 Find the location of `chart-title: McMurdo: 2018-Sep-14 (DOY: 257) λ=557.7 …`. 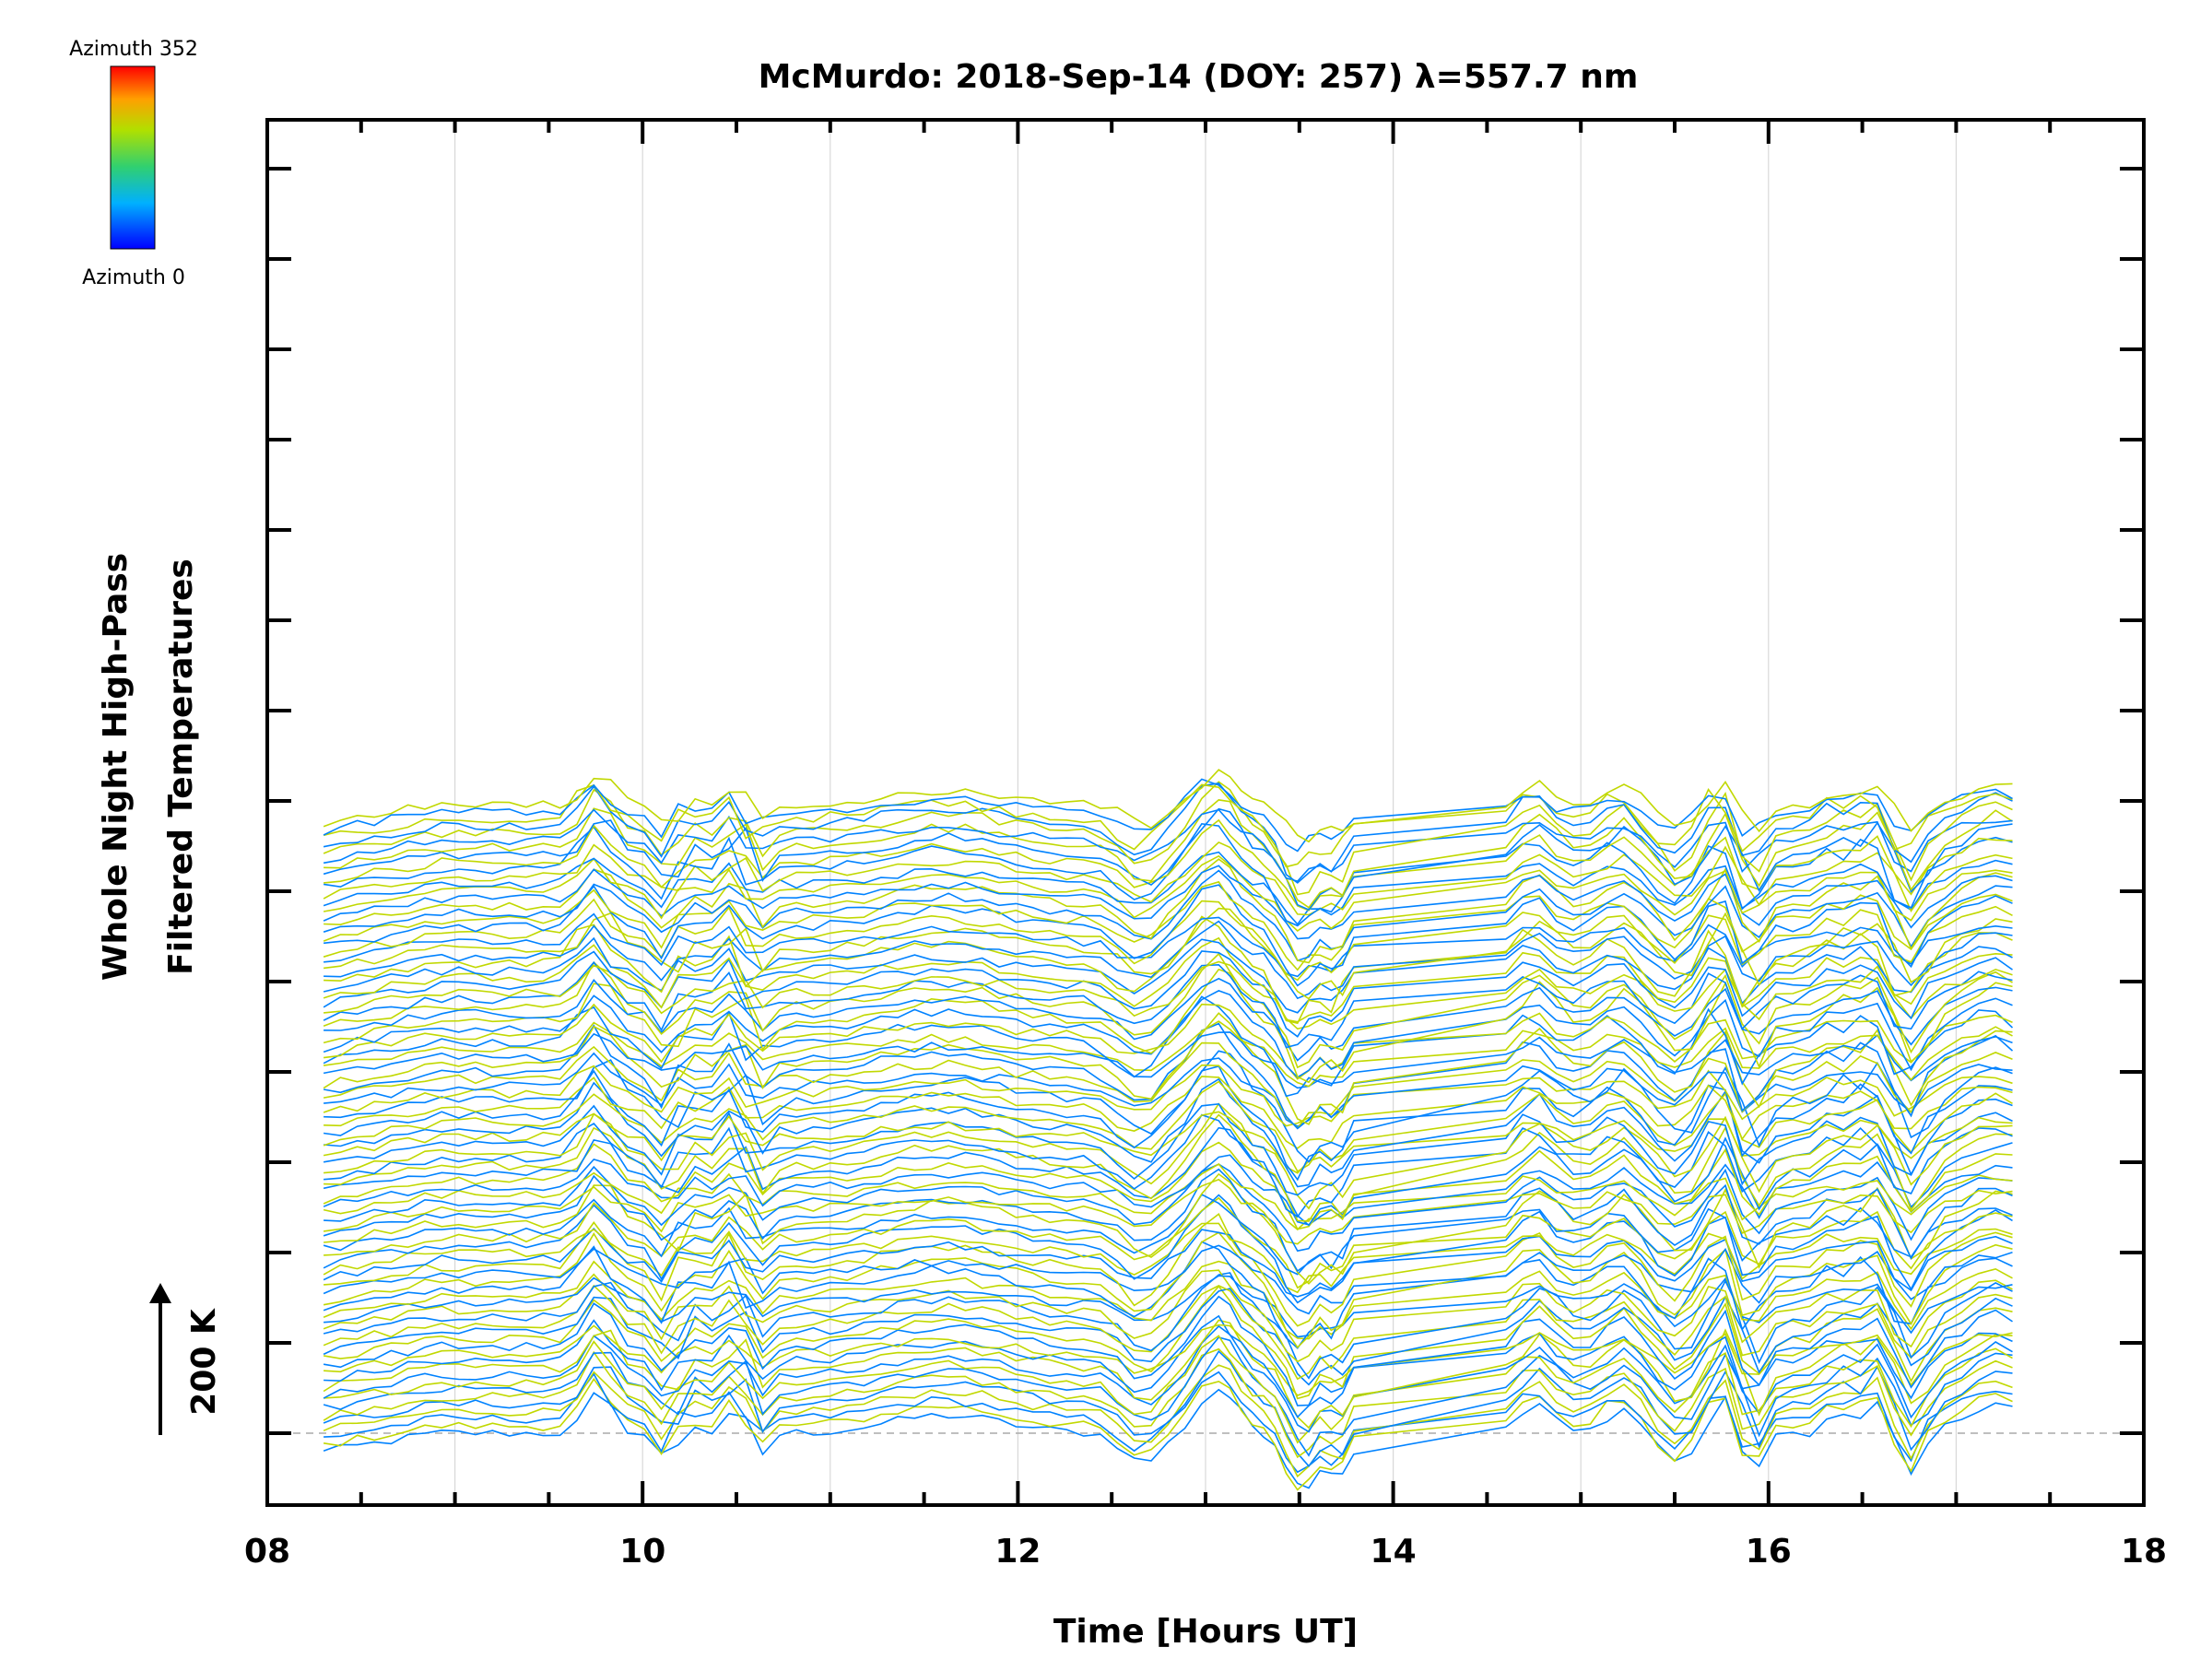

chart-title: McMurdo: 2018-Sep-14 (DOY: 257) λ=557.7 … is located at coordinates (1199, 77).